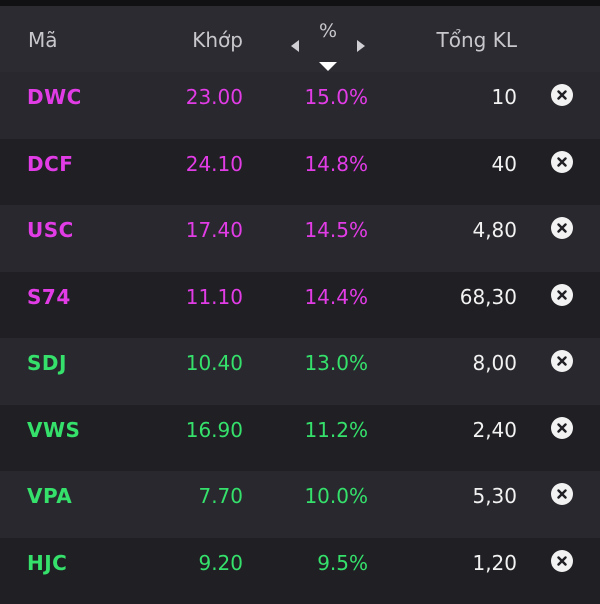 This screenshot has height=604, width=600. What do you see at coordinates (300, 105) in the screenshot?
I see `table-row: DWC 23.00 15.0% 10` at bounding box center [300, 105].